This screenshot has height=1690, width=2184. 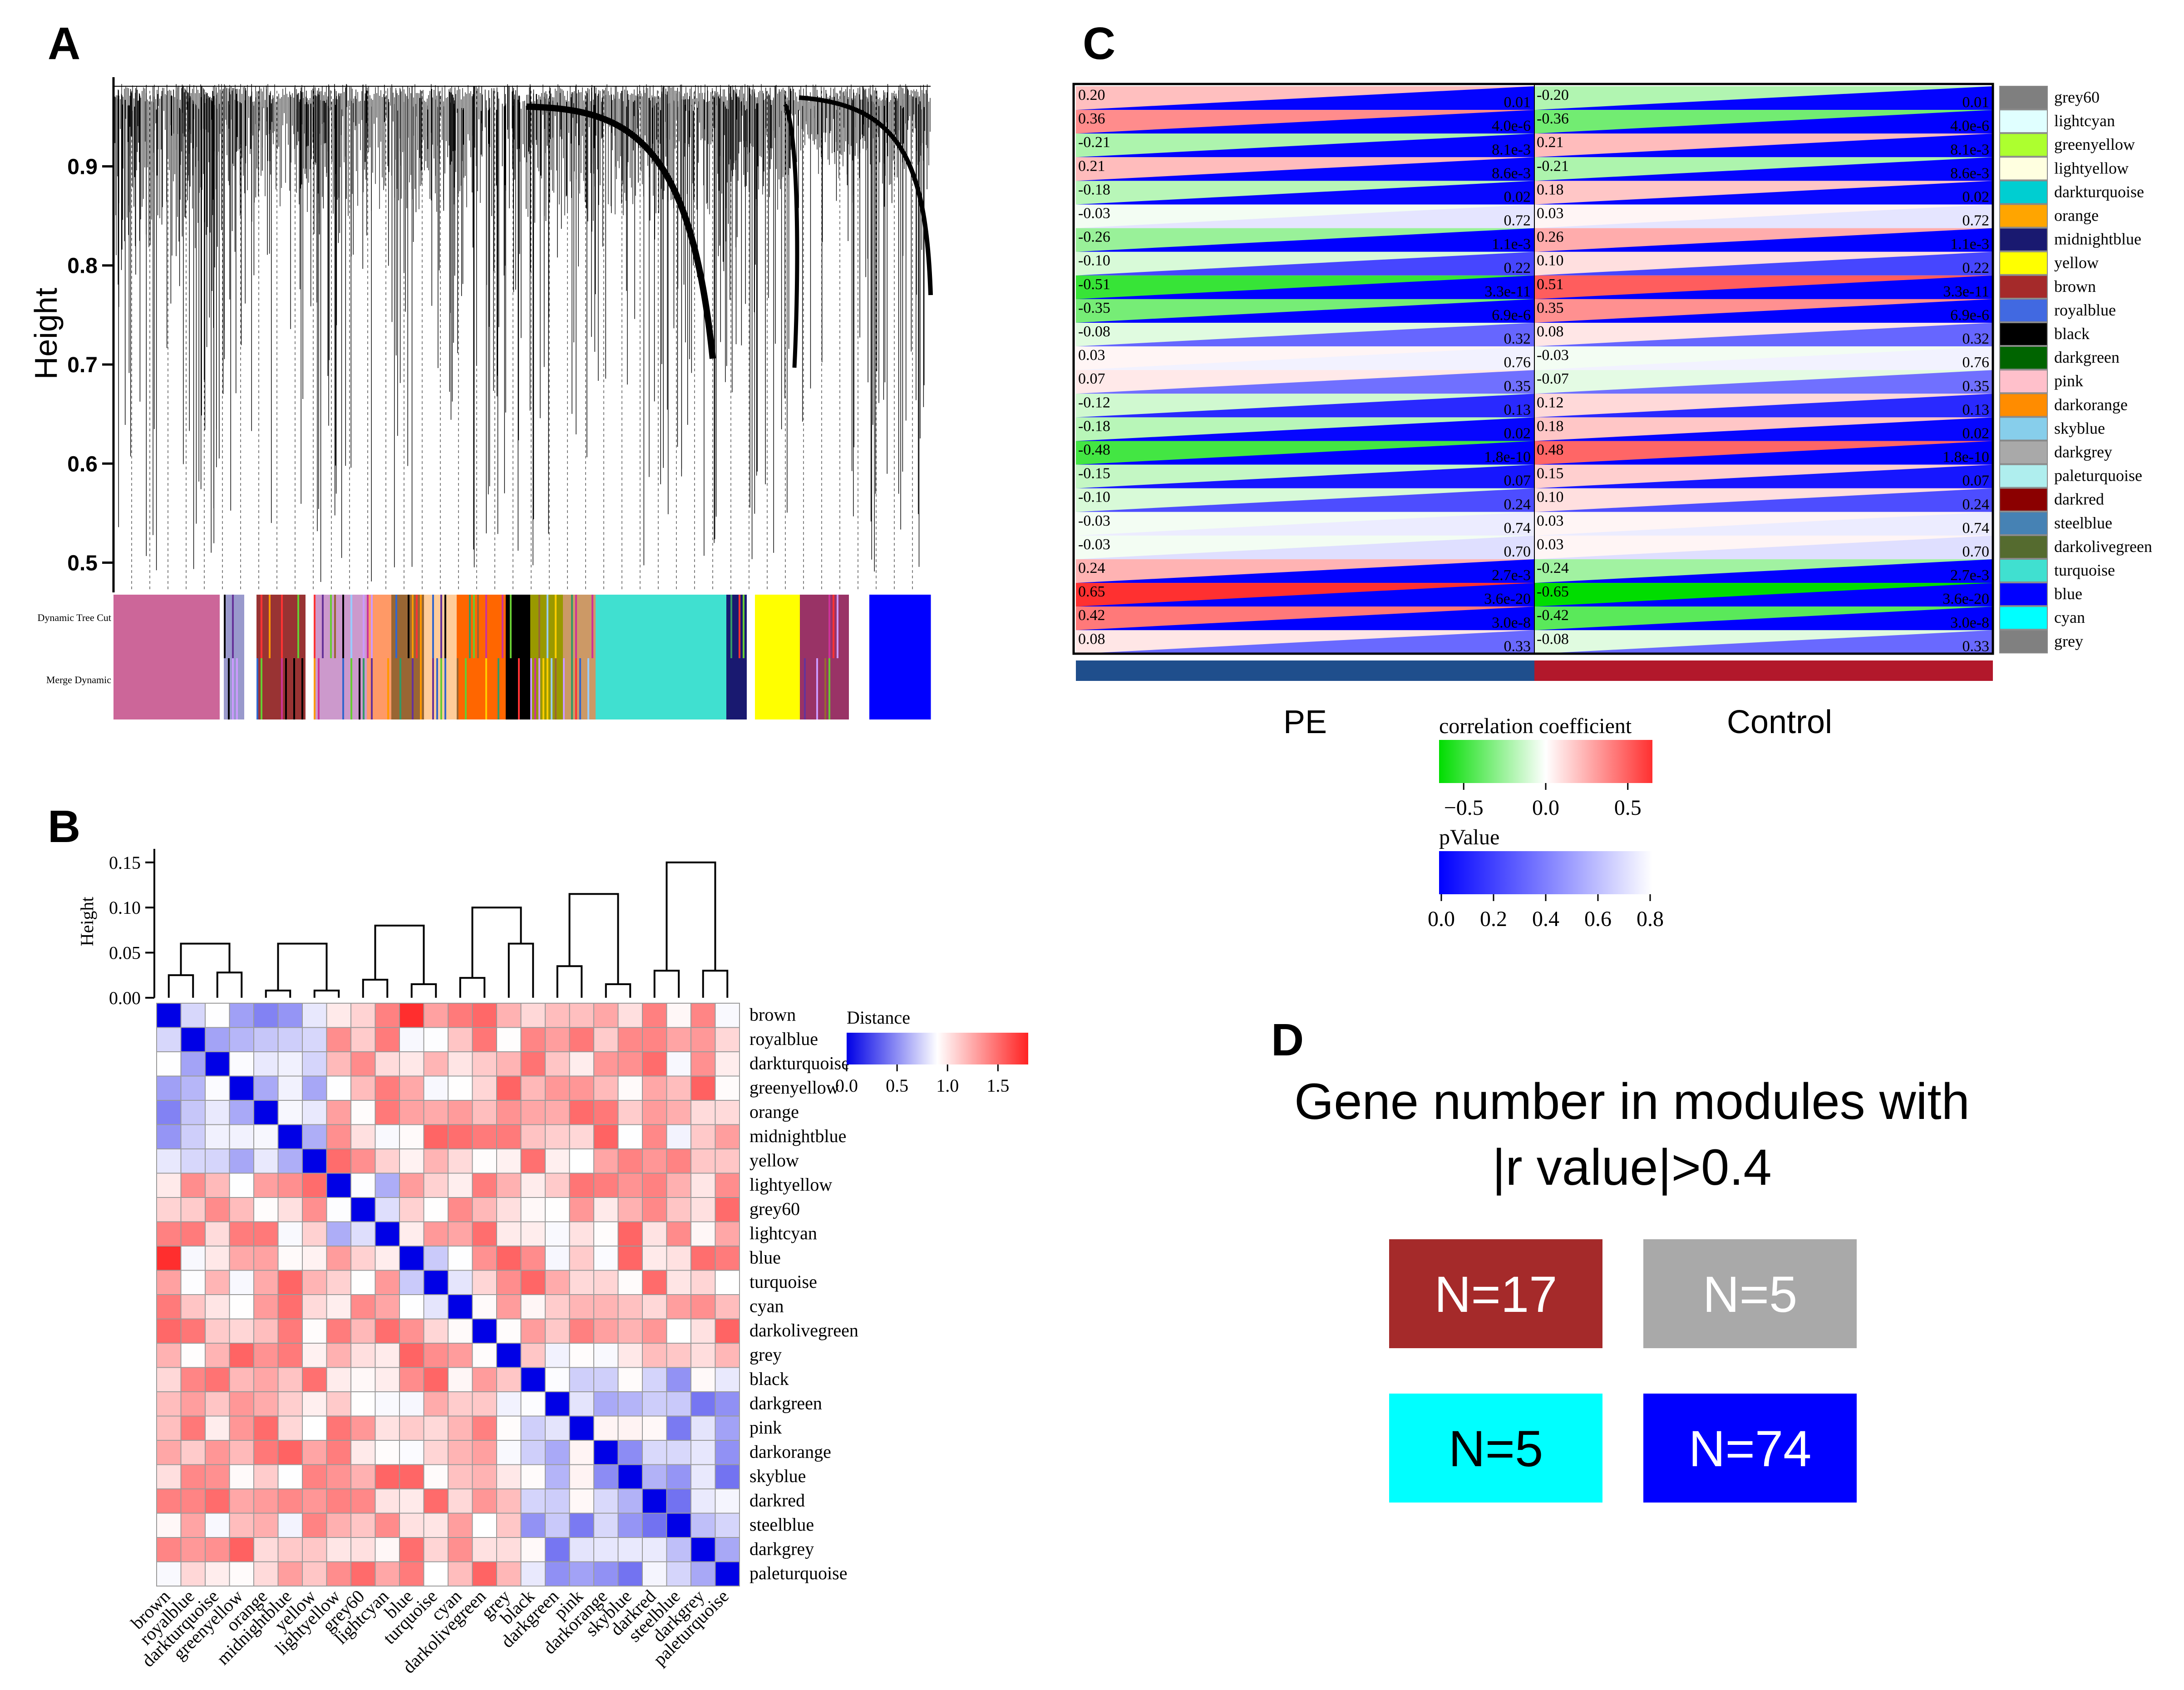 I want to click on pvalue-value: 0.70, so click(x=1517, y=551).